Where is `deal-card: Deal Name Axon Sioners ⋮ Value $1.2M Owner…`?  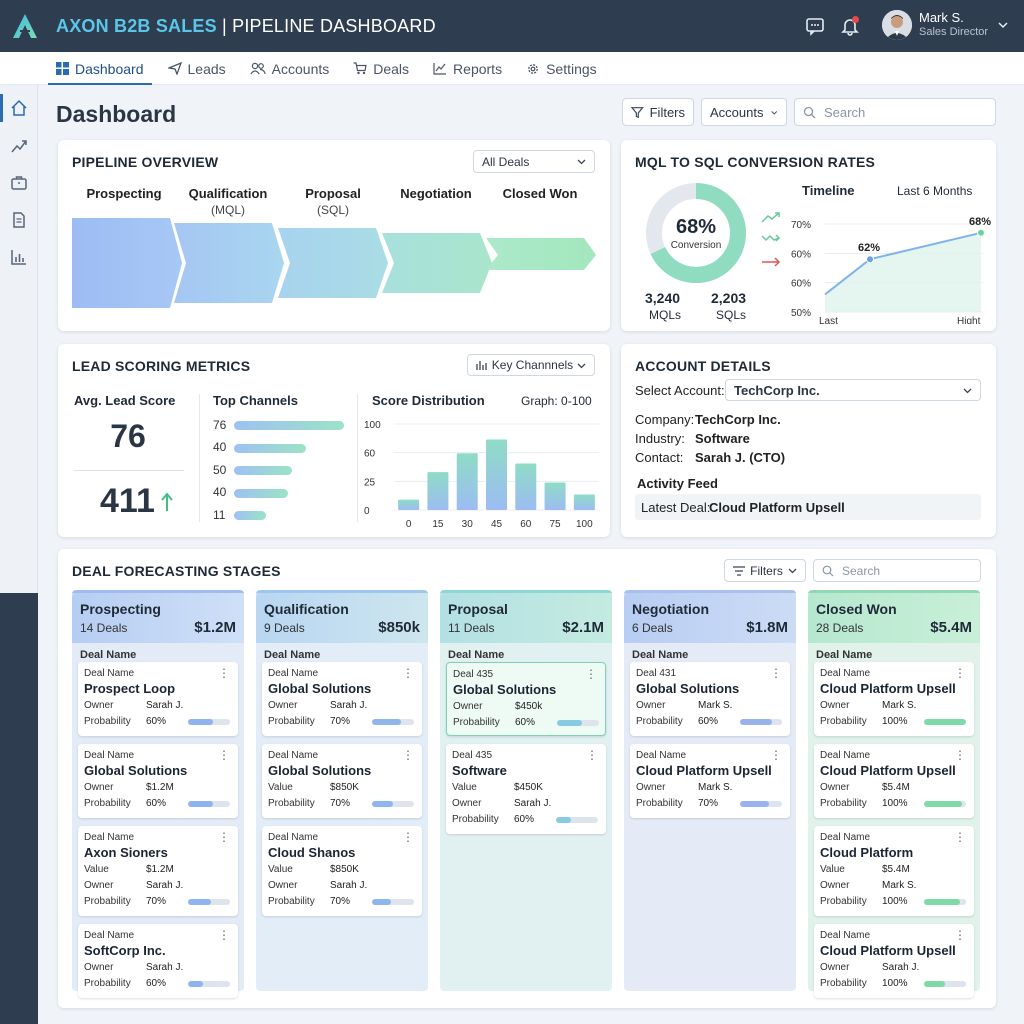 deal-card: Deal Name Axon Sioners ⋮ Value $1.2M Owner… is located at coordinates (158, 871).